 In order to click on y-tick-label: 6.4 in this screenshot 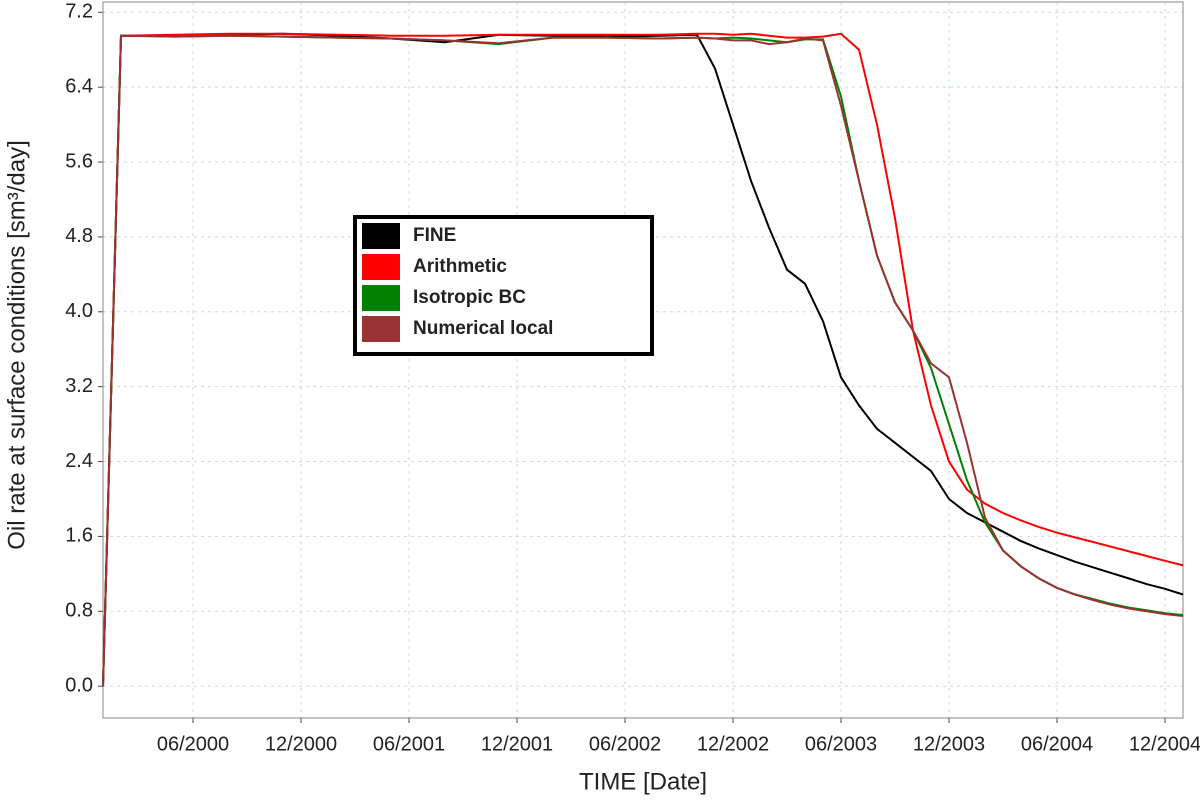, I will do `click(79, 86)`.